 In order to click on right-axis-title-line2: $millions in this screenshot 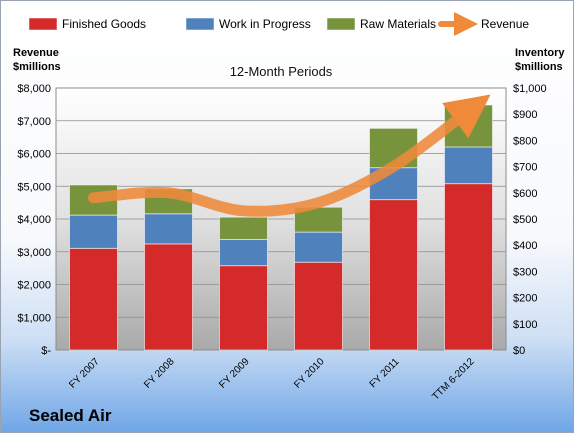, I will do `click(539, 67)`.